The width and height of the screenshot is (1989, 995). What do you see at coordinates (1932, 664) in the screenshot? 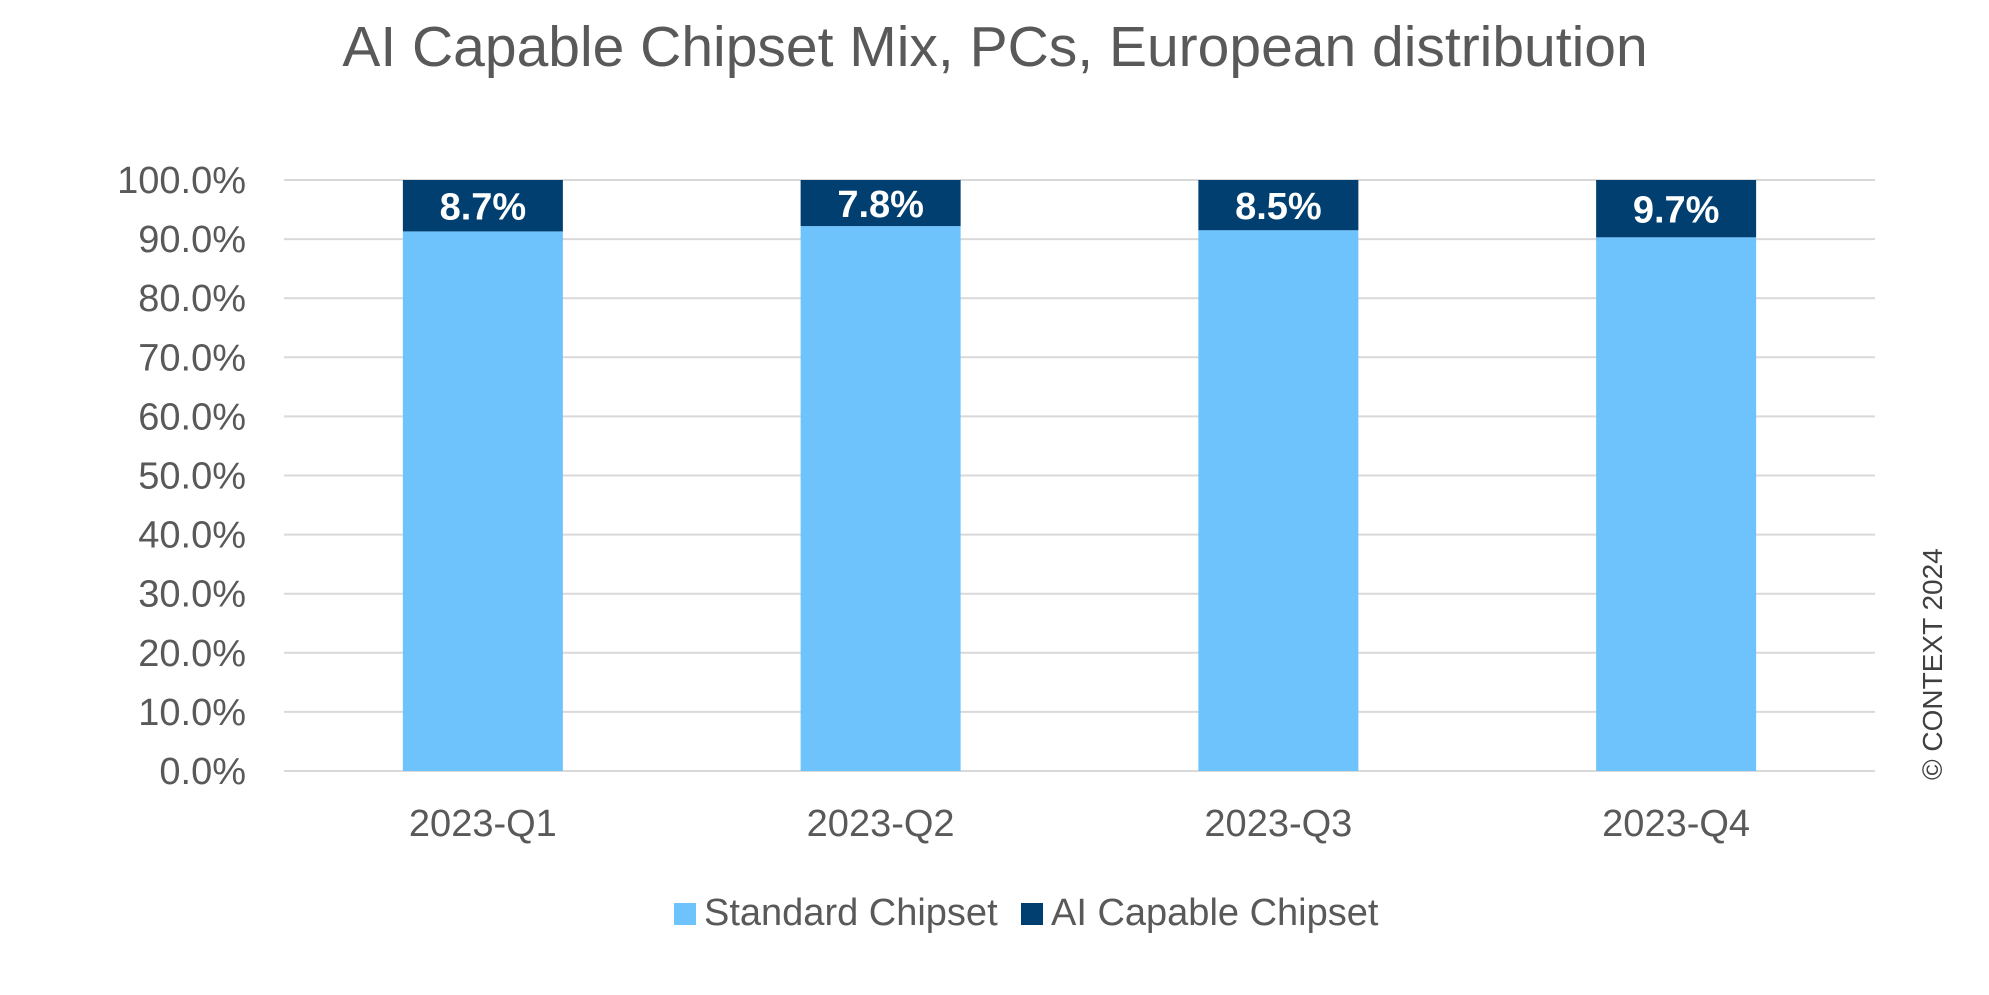
I see `copyright-text: © CONTEXT 2024` at bounding box center [1932, 664].